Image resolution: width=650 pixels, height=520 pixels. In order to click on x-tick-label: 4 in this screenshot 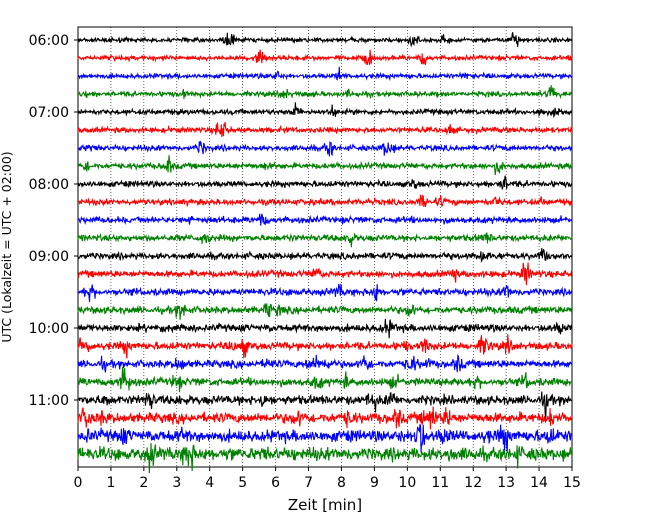, I will do `click(209, 483)`.